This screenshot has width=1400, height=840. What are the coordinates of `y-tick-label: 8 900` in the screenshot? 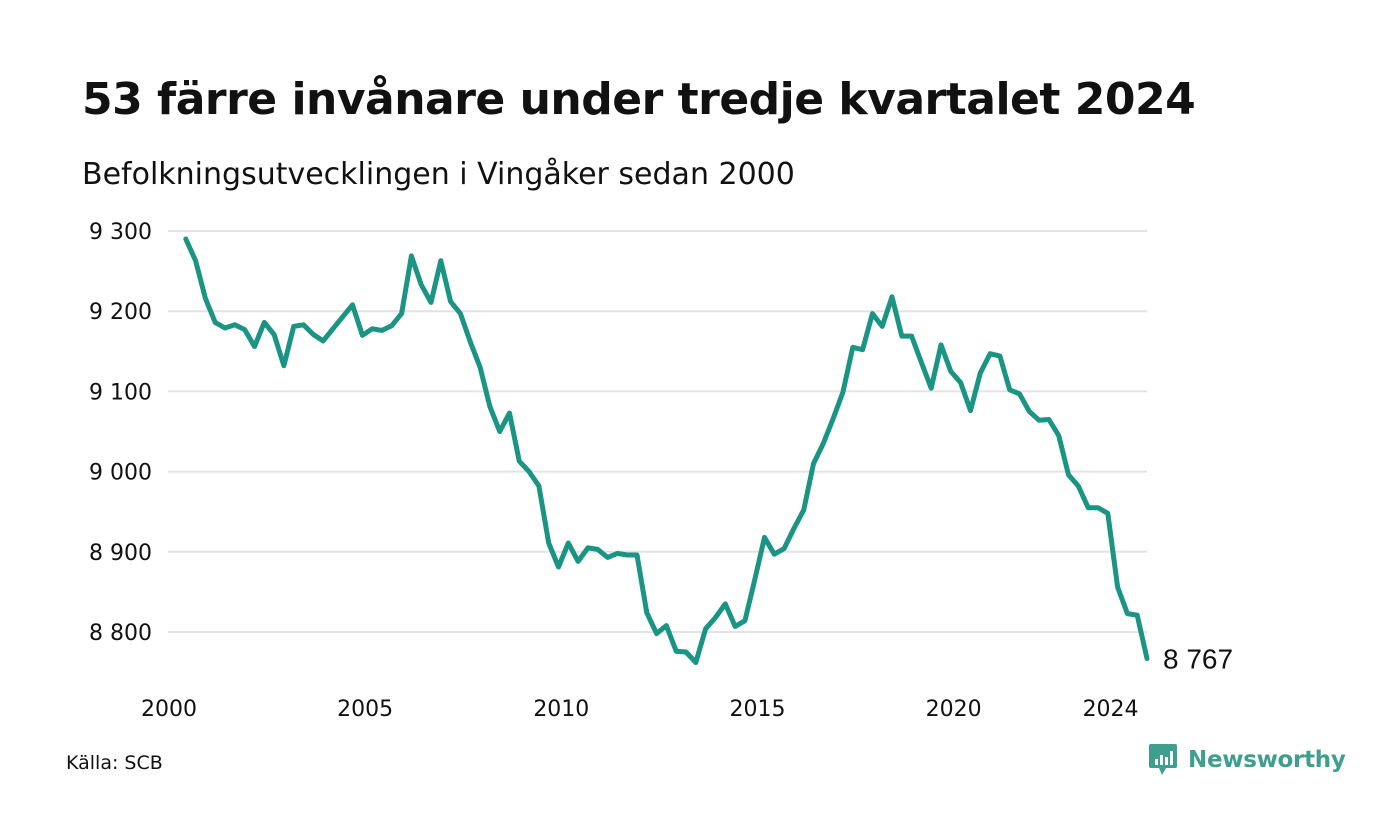 It's located at (120, 553).